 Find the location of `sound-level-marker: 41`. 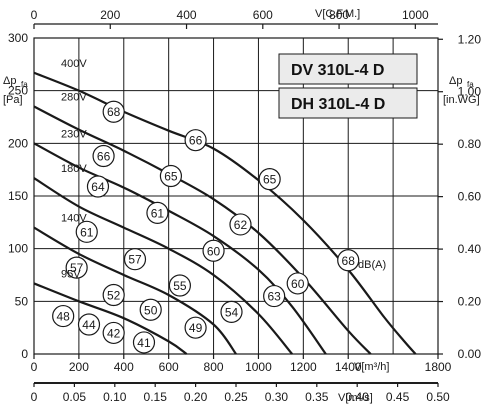

sound-level-marker: 41 is located at coordinates (144, 342).